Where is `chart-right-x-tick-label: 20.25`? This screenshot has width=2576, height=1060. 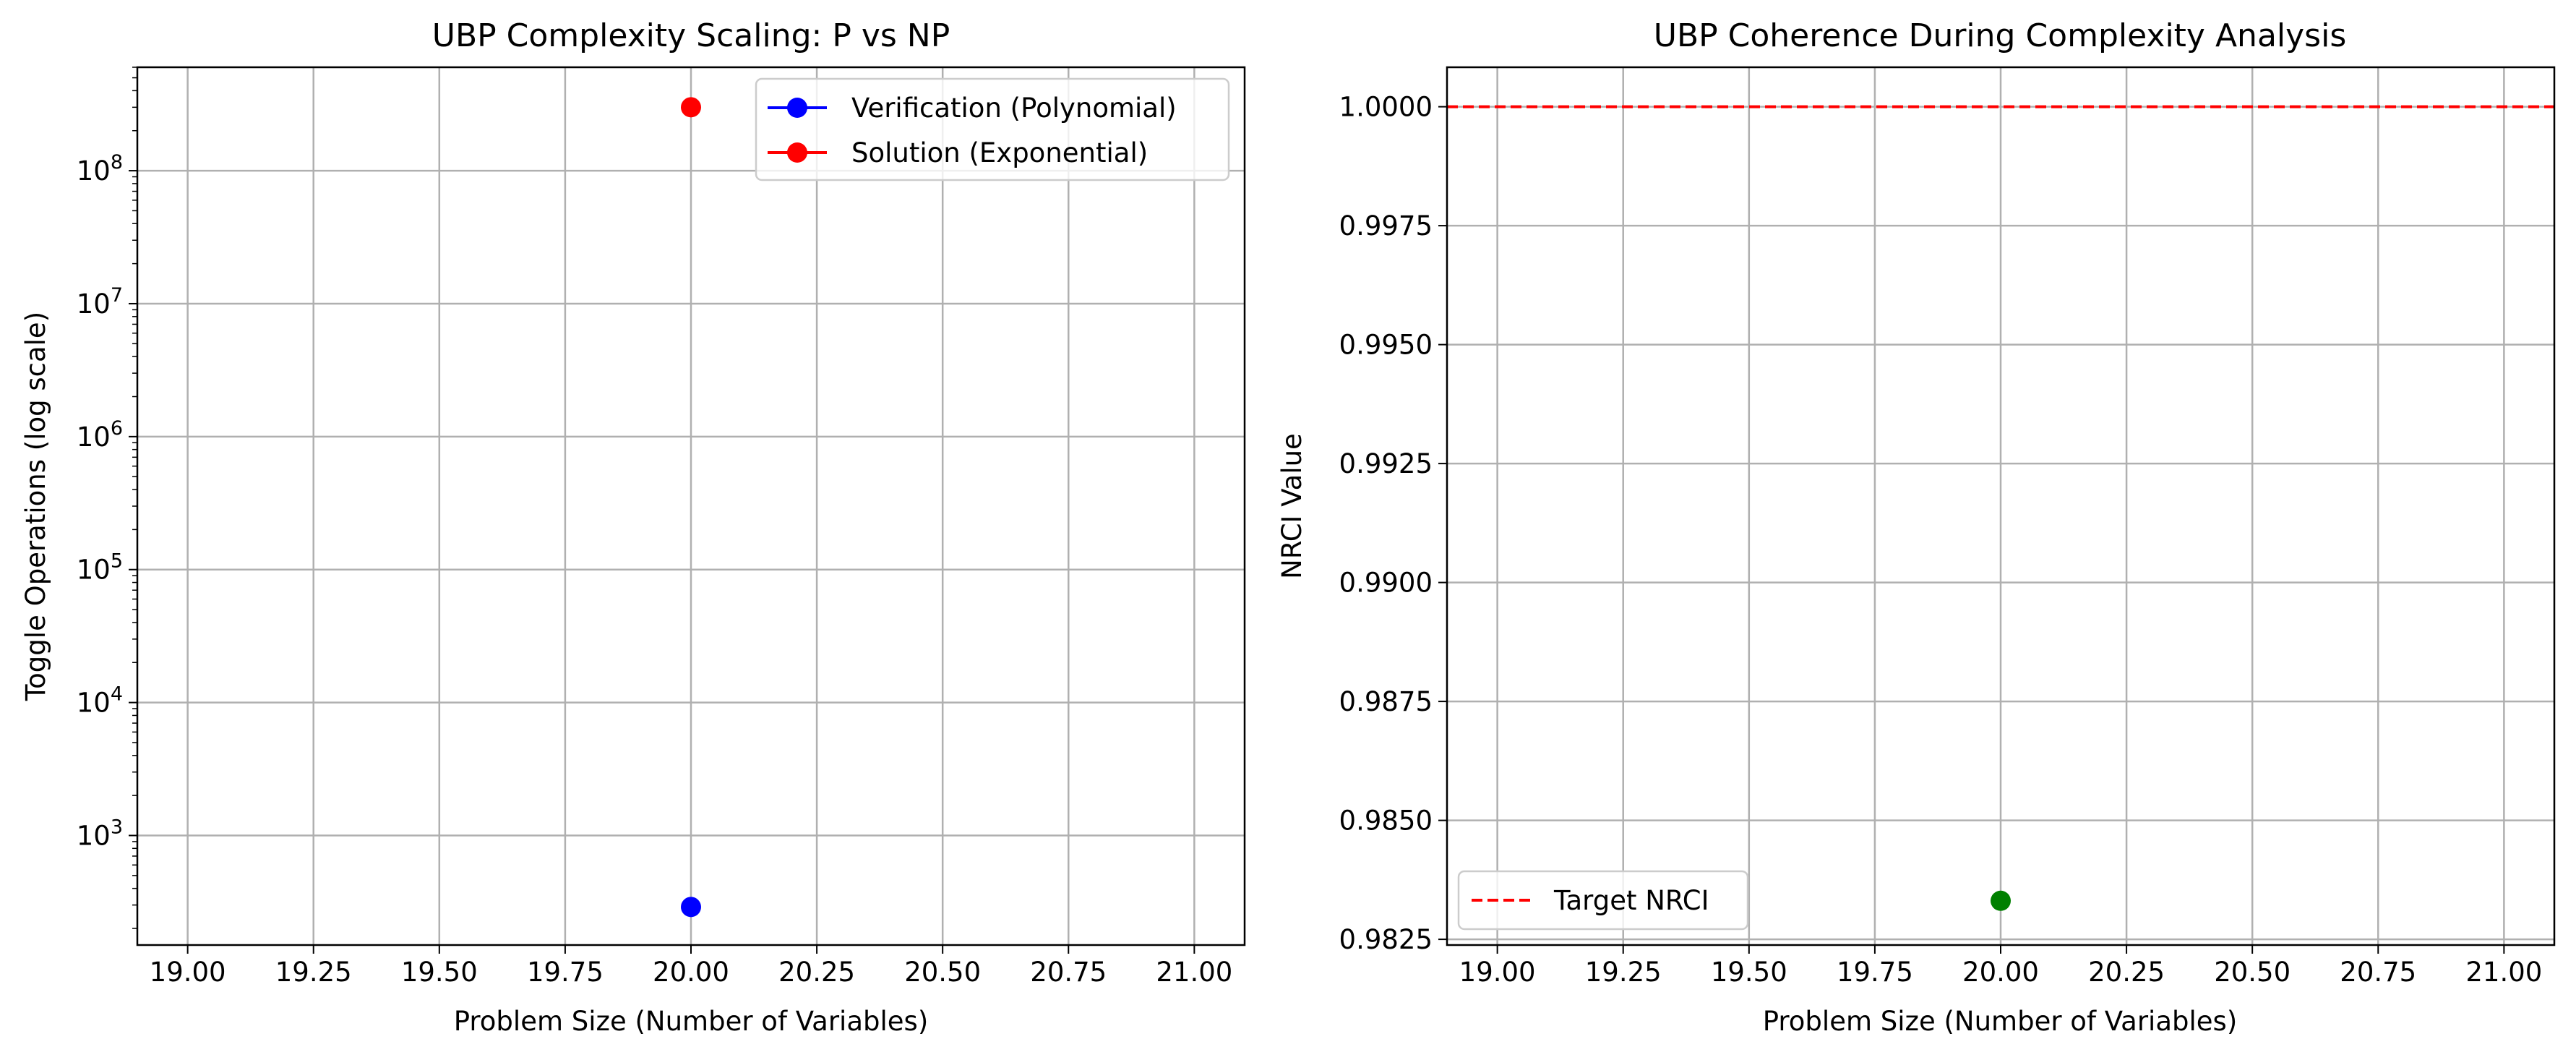 chart-right-x-tick-label: 20.25 is located at coordinates (2127, 973).